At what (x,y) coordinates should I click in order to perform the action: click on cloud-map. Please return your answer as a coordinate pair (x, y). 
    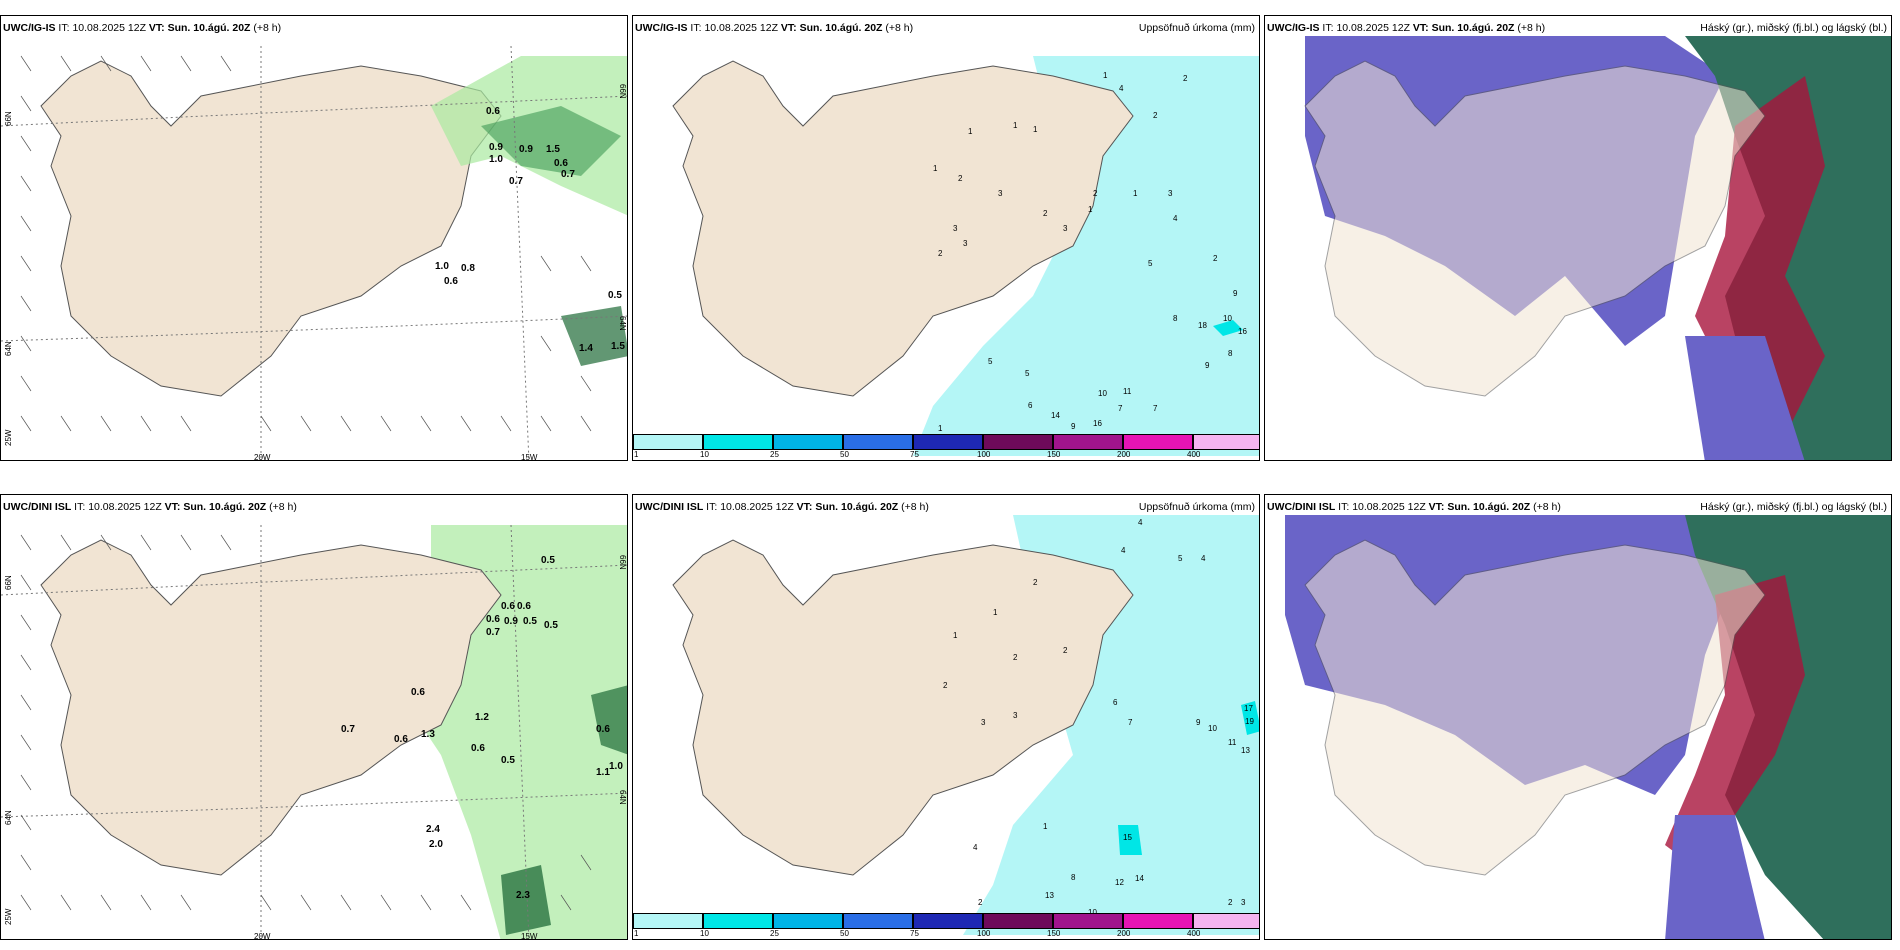
    Looking at the image, I should click on (1578, 727).